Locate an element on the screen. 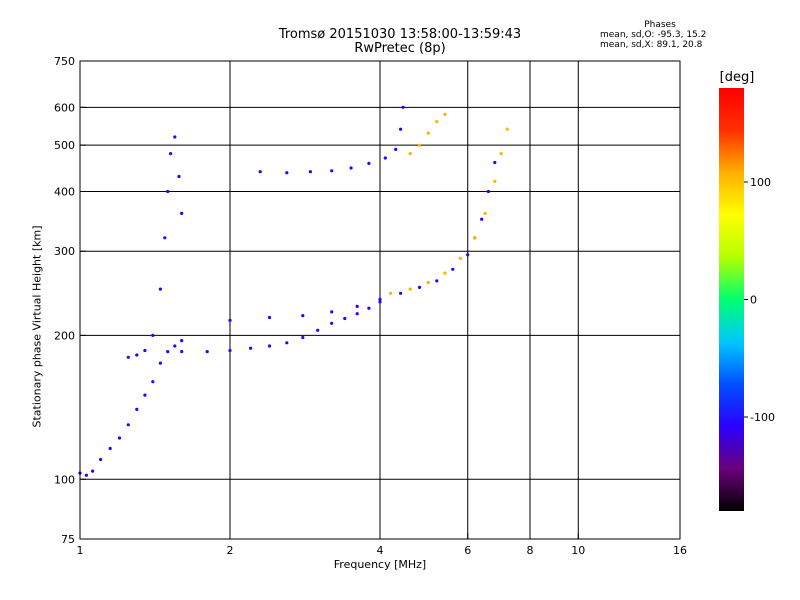 This screenshot has height=600, width=800. chart-title: Tromsø 20151030 13:58:00-13:59:43 is located at coordinates (400, 34).